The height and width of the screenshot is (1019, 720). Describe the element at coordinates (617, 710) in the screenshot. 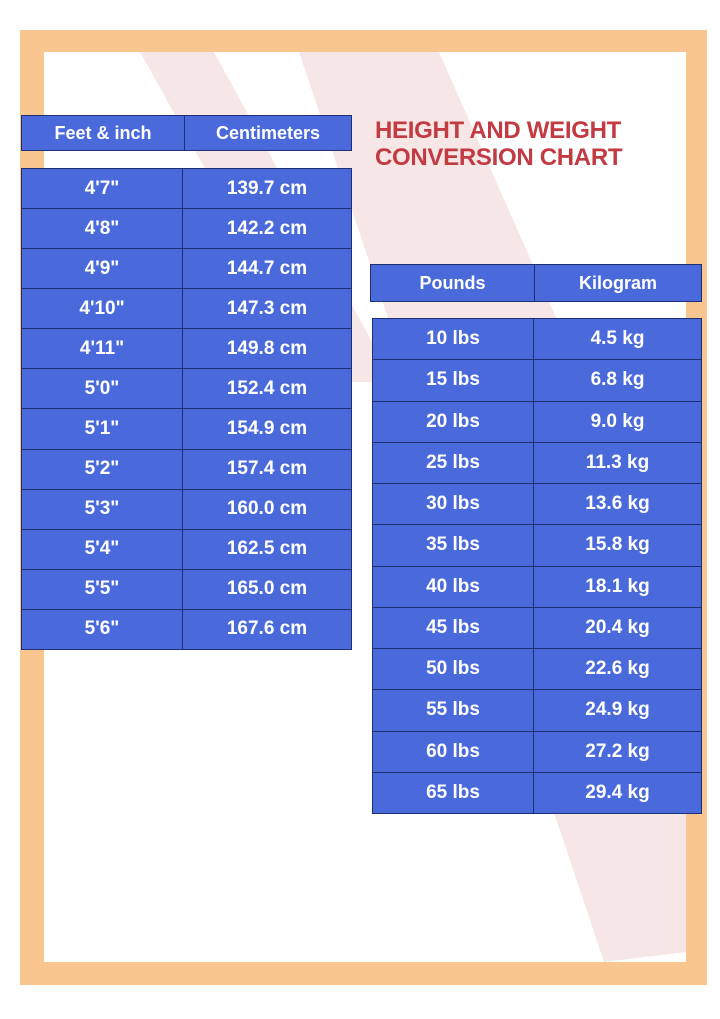

I see `converted-value-cell: 24.9 kg` at that location.